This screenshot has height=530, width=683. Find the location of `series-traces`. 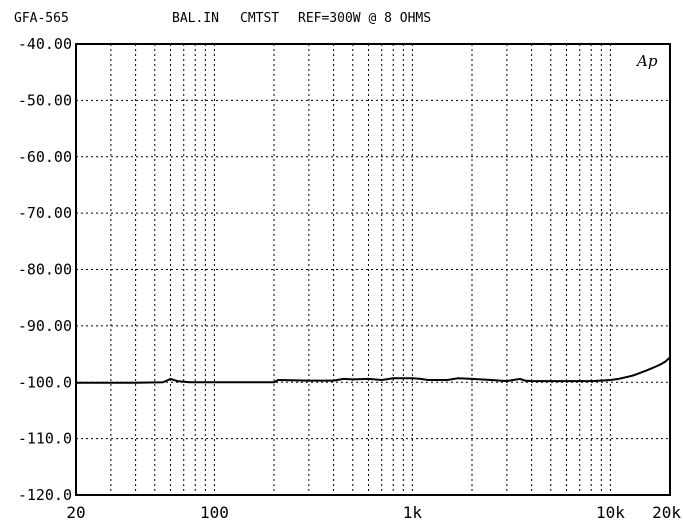

series-traces is located at coordinates (373, 370).